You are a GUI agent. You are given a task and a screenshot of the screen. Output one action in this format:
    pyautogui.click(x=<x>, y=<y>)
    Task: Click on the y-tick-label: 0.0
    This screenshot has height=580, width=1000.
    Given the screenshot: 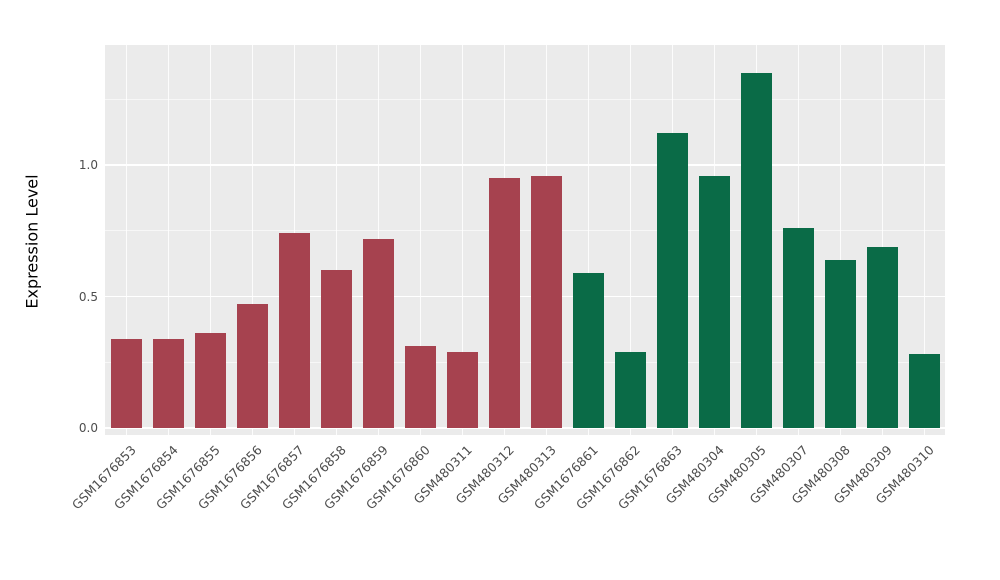 What is the action you would take?
    pyautogui.click(x=88, y=428)
    